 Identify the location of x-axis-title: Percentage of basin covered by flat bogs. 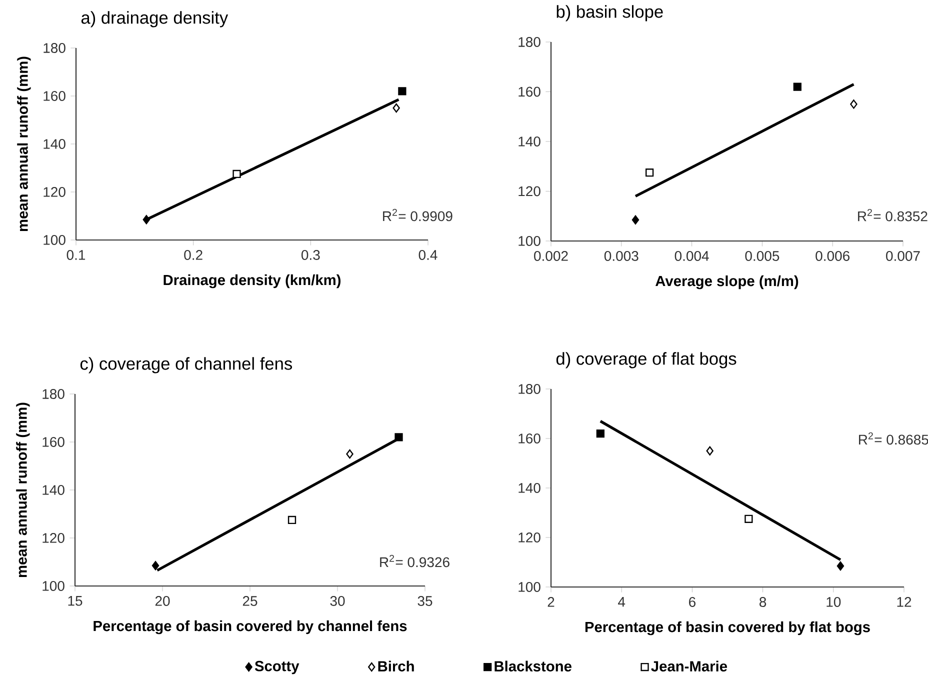
(727, 628).